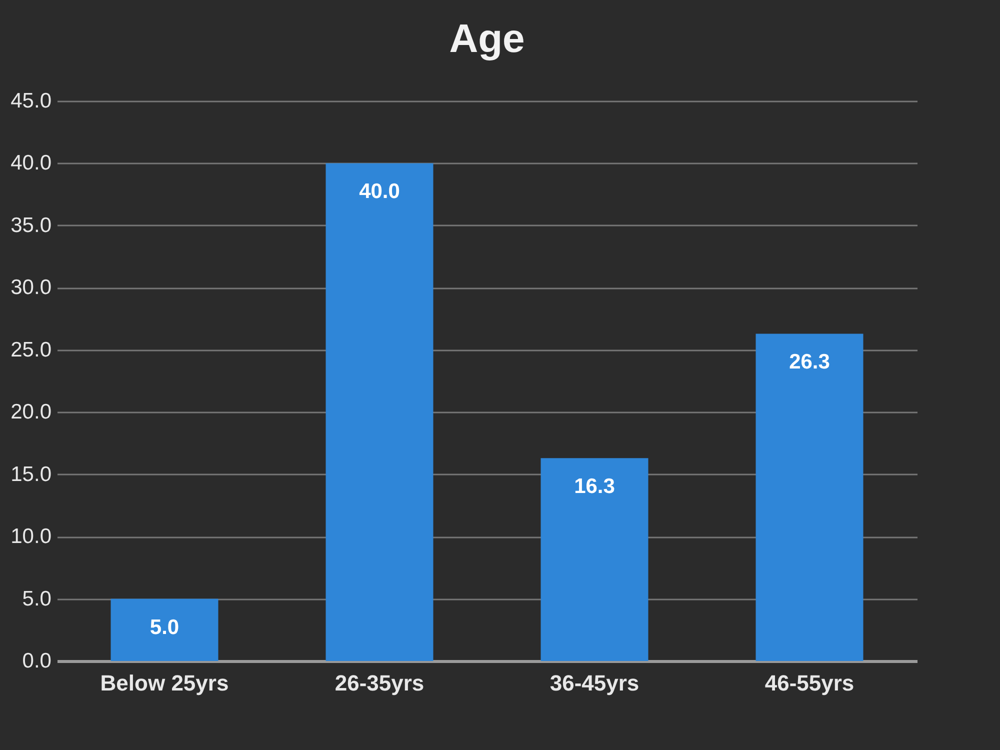  Describe the element at coordinates (37, 598) in the screenshot. I see `y-tick-label: 5.0` at that location.